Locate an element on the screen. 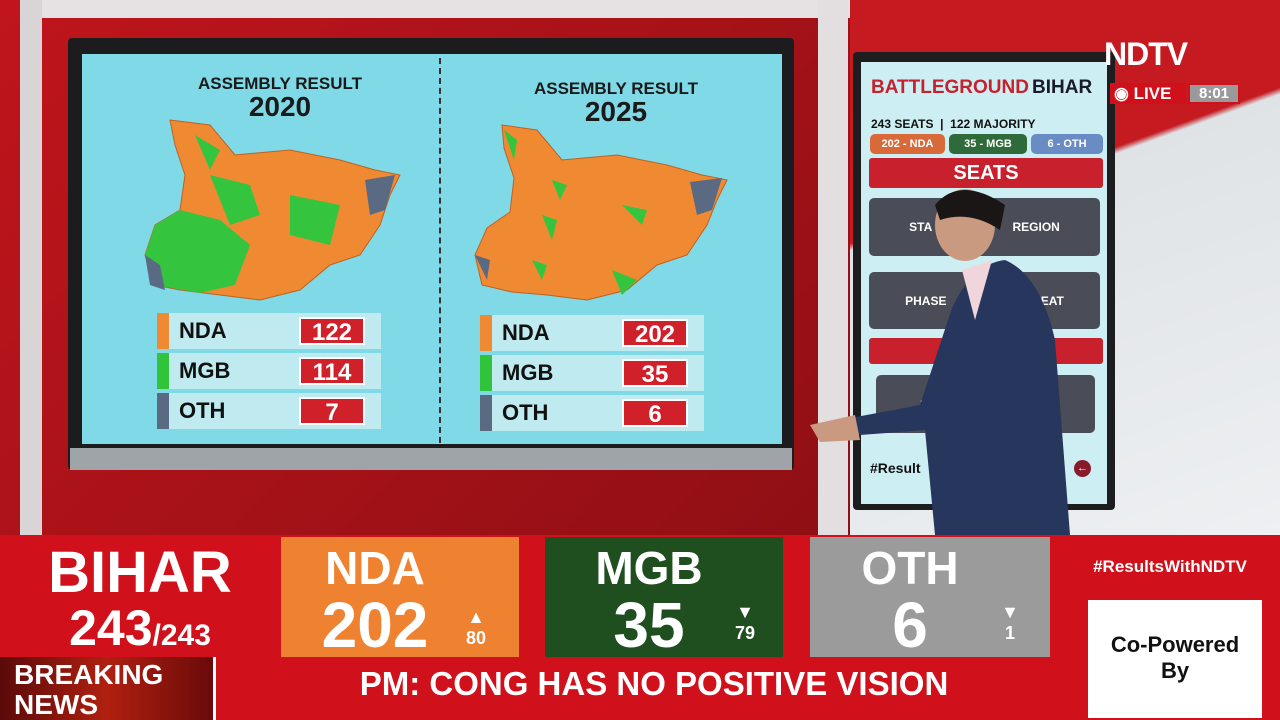 This screenshot has width=1280, height=720. panel-2025-title: ASSEMBLY RESULT 2025 is located at coordinates (616, 103).